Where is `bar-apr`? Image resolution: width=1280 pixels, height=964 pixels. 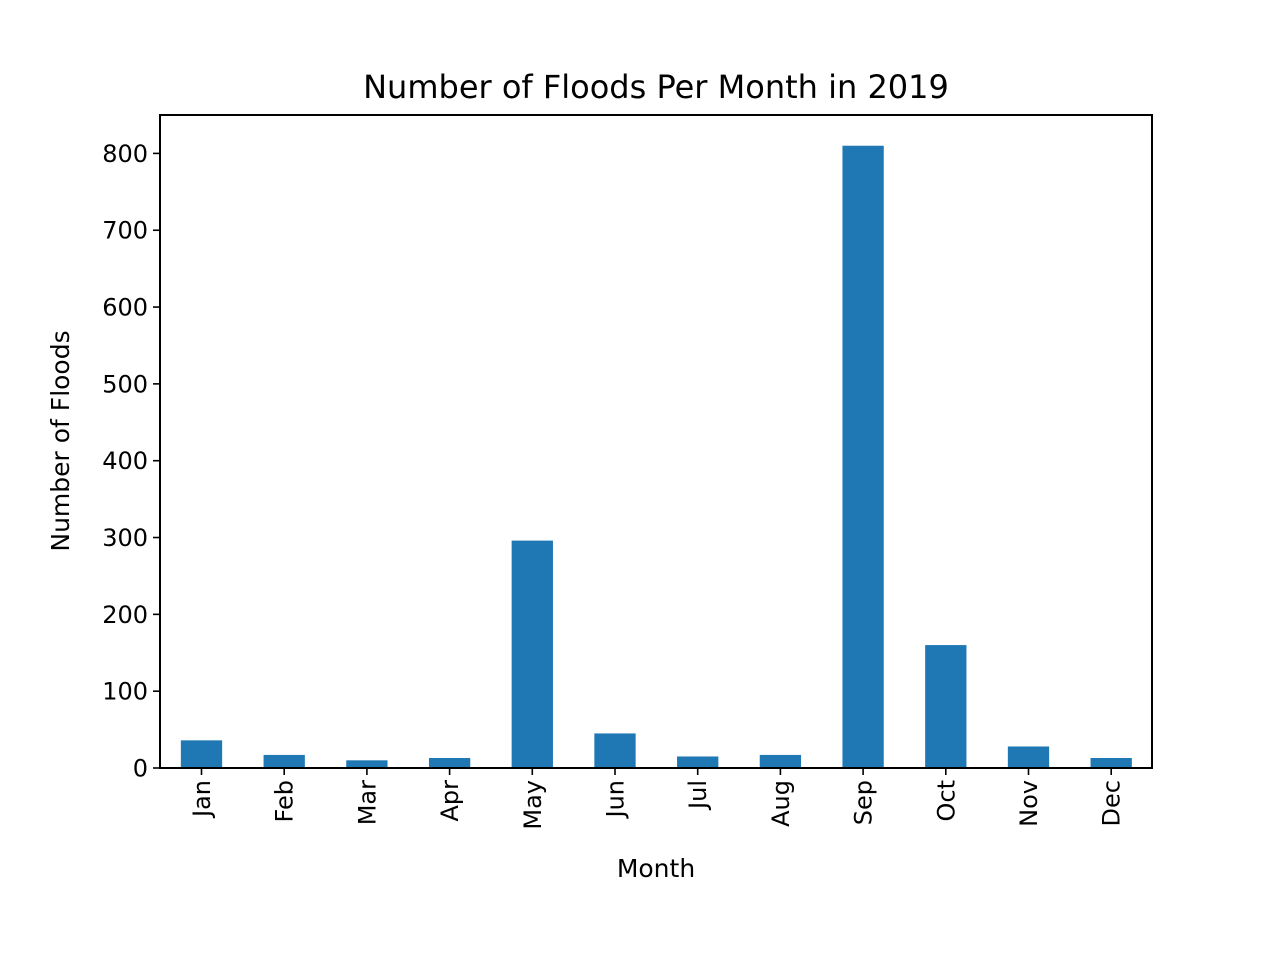
bar-apr is located at coordinates (449, 763).